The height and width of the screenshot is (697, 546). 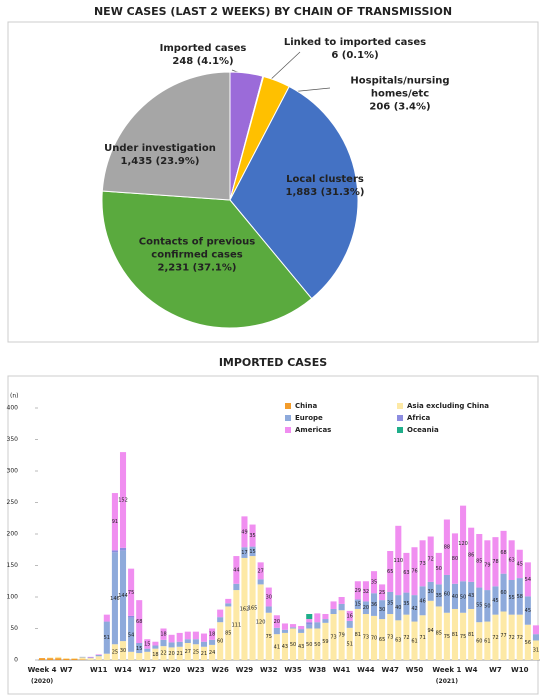 I want to click on data-label: 20, so click(x=171, y=654).